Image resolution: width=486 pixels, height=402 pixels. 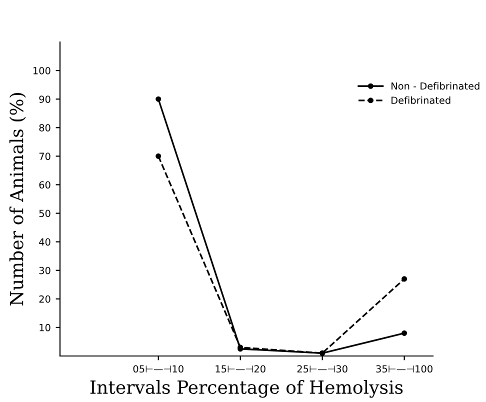 What do you see at coordinates (44, 214) in the screenshot?
I see `y-tick-label: 50` at bounding box center [44, 214].